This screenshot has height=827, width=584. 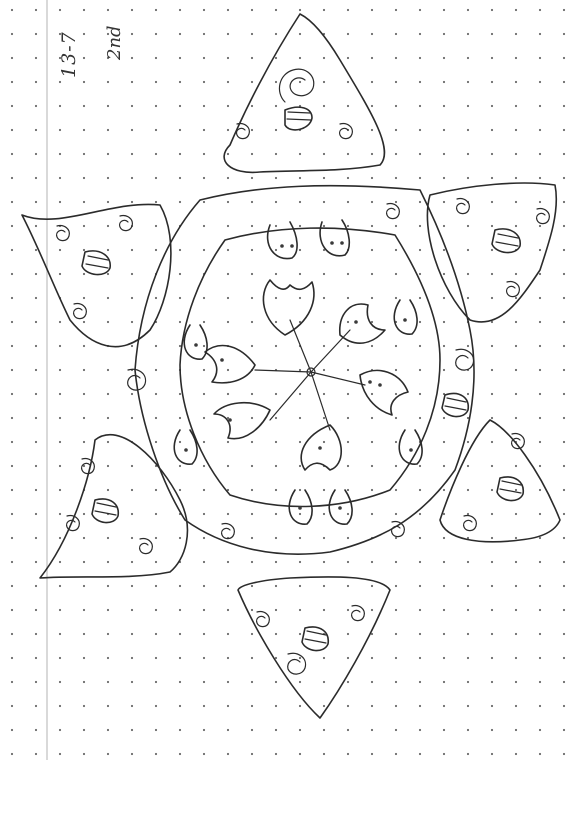 I want to click on central-flower, so click(x=306, y=375).